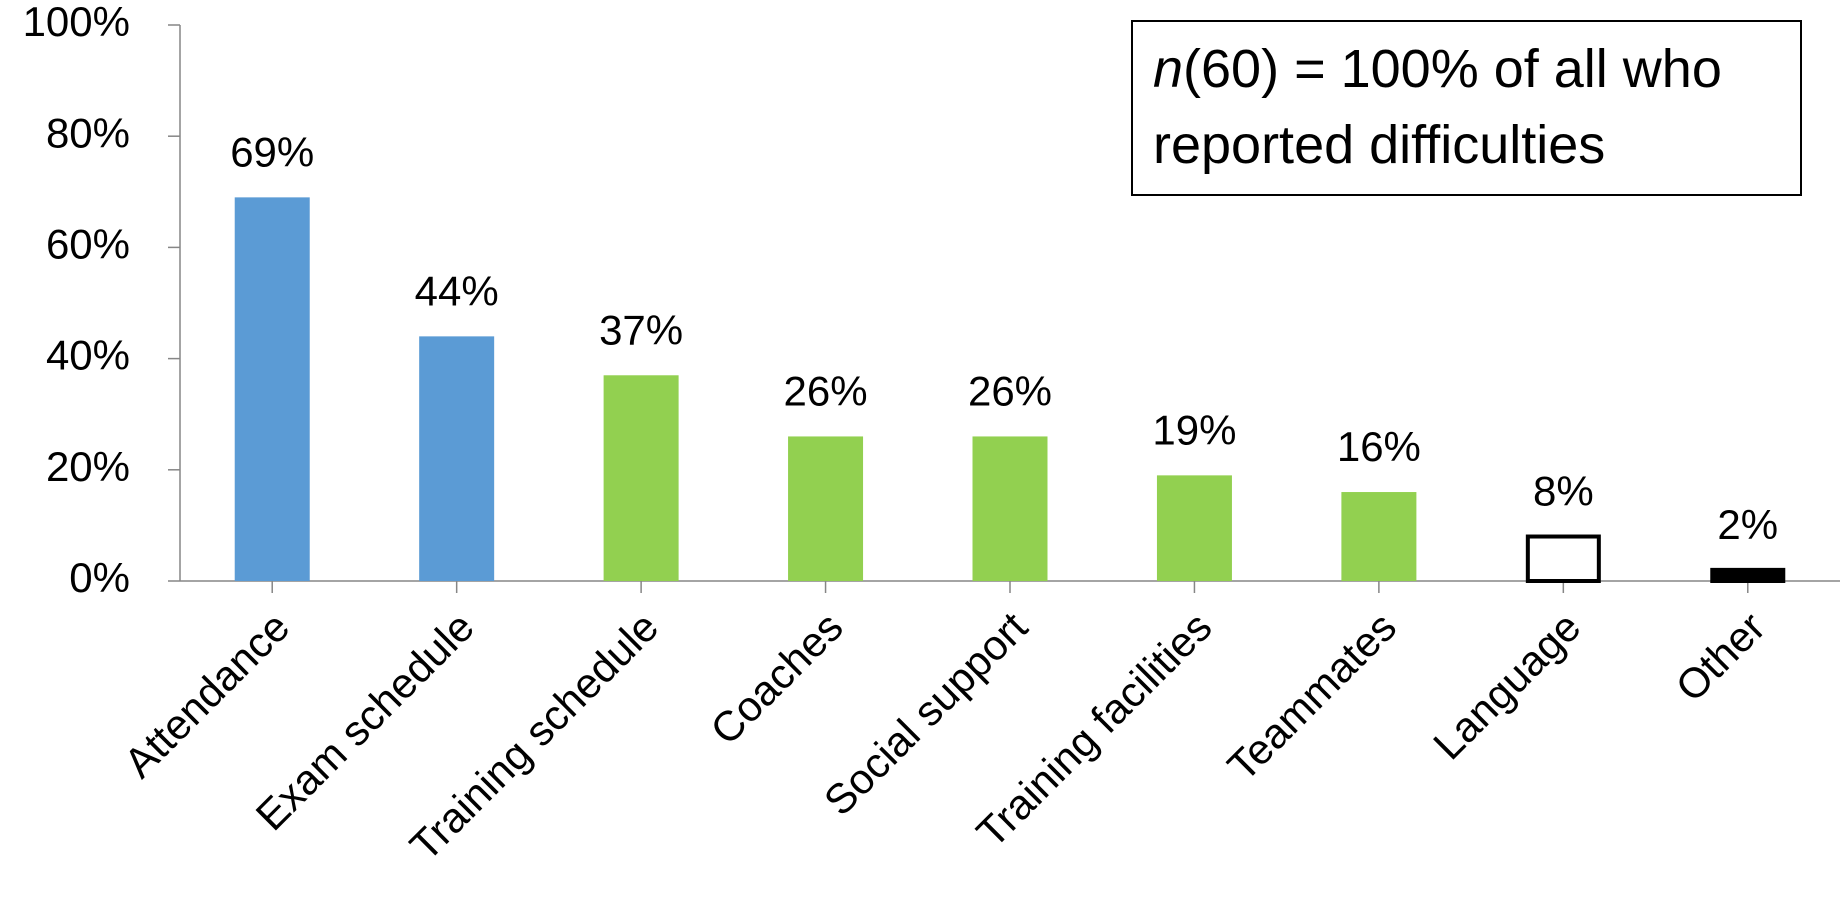 Image resolution: width=1840 pixels, height=915 pixels. Describe the element at coordinates (641, 329) in the screenshot. I see `data-label: 37%` at that location.